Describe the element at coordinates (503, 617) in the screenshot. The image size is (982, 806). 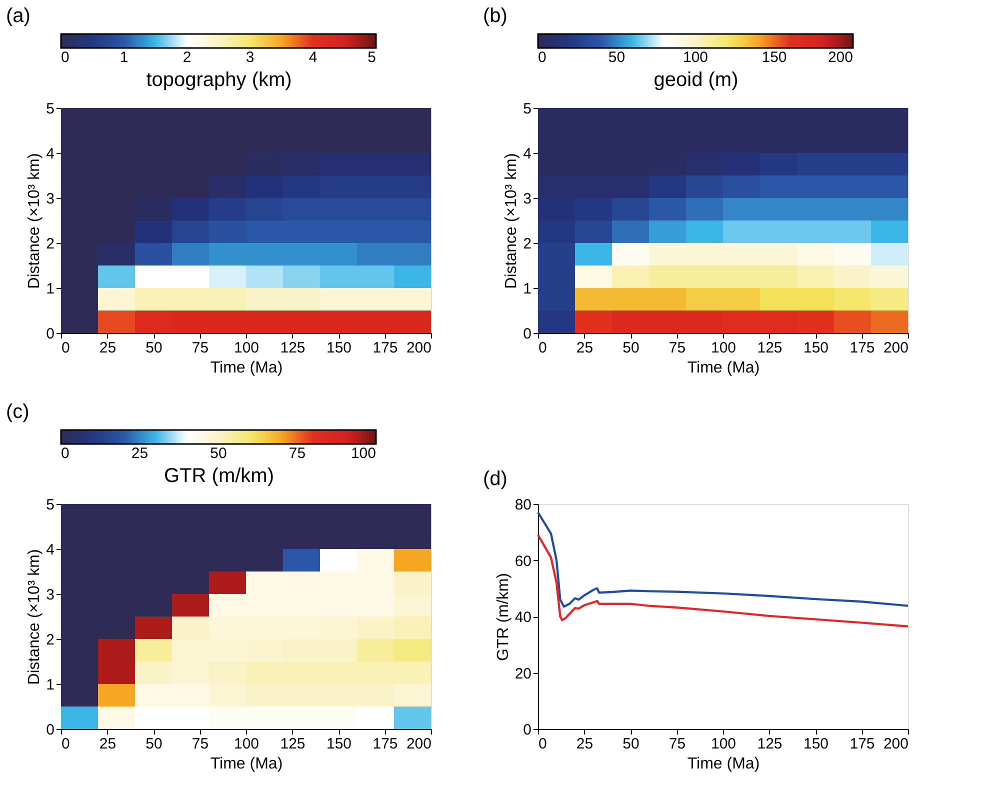
I see `y-axis-title: GTR (m/km)` at that location.